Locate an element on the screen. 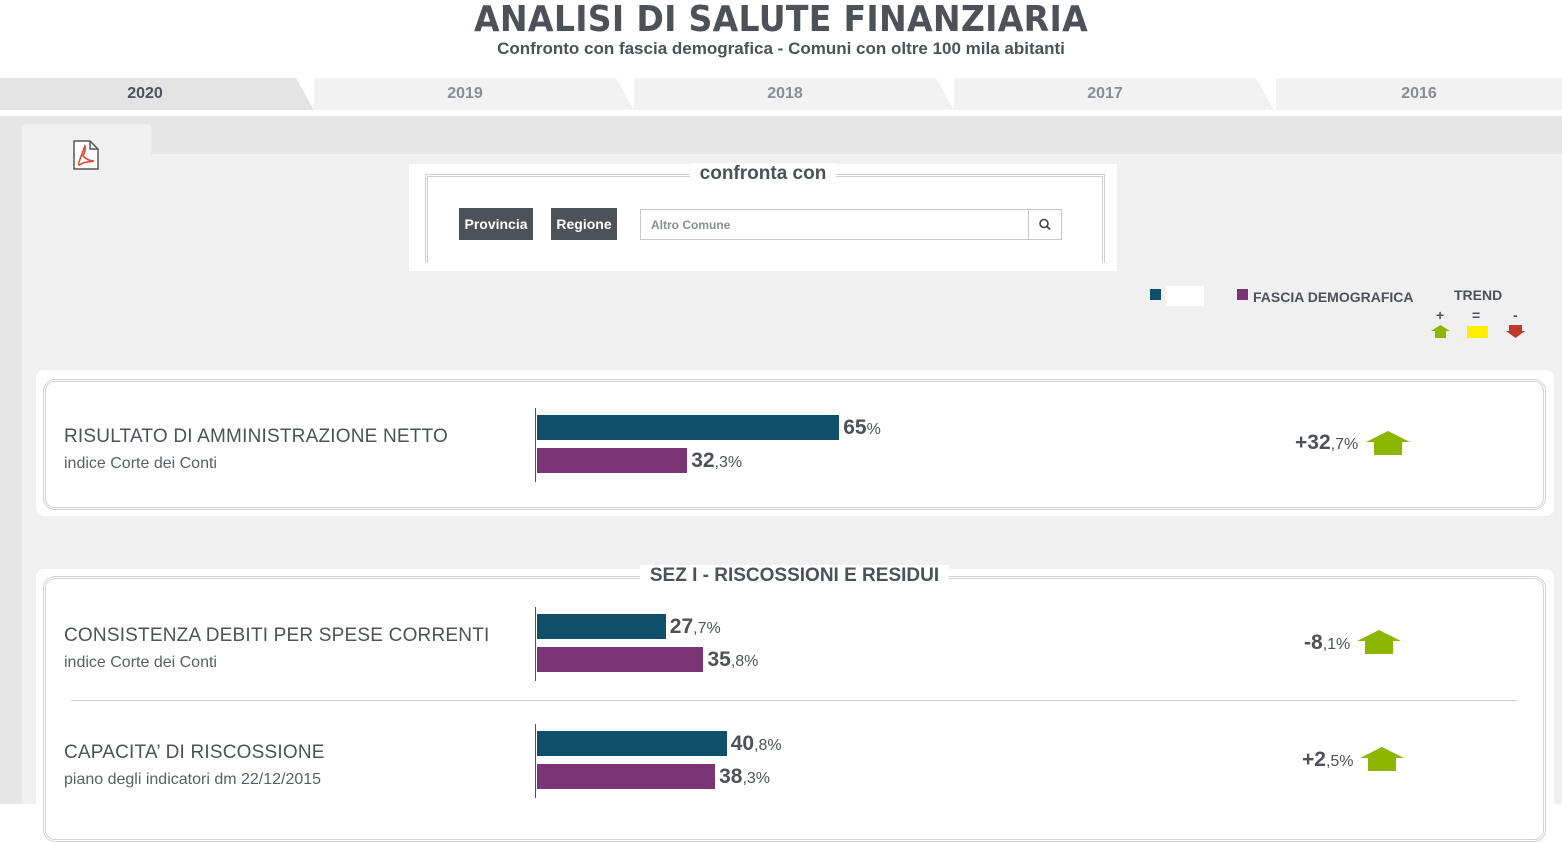 The height and width of the screenshot is (842, 1562). tab-2019: 2019 is located at coordinates (474, 94).